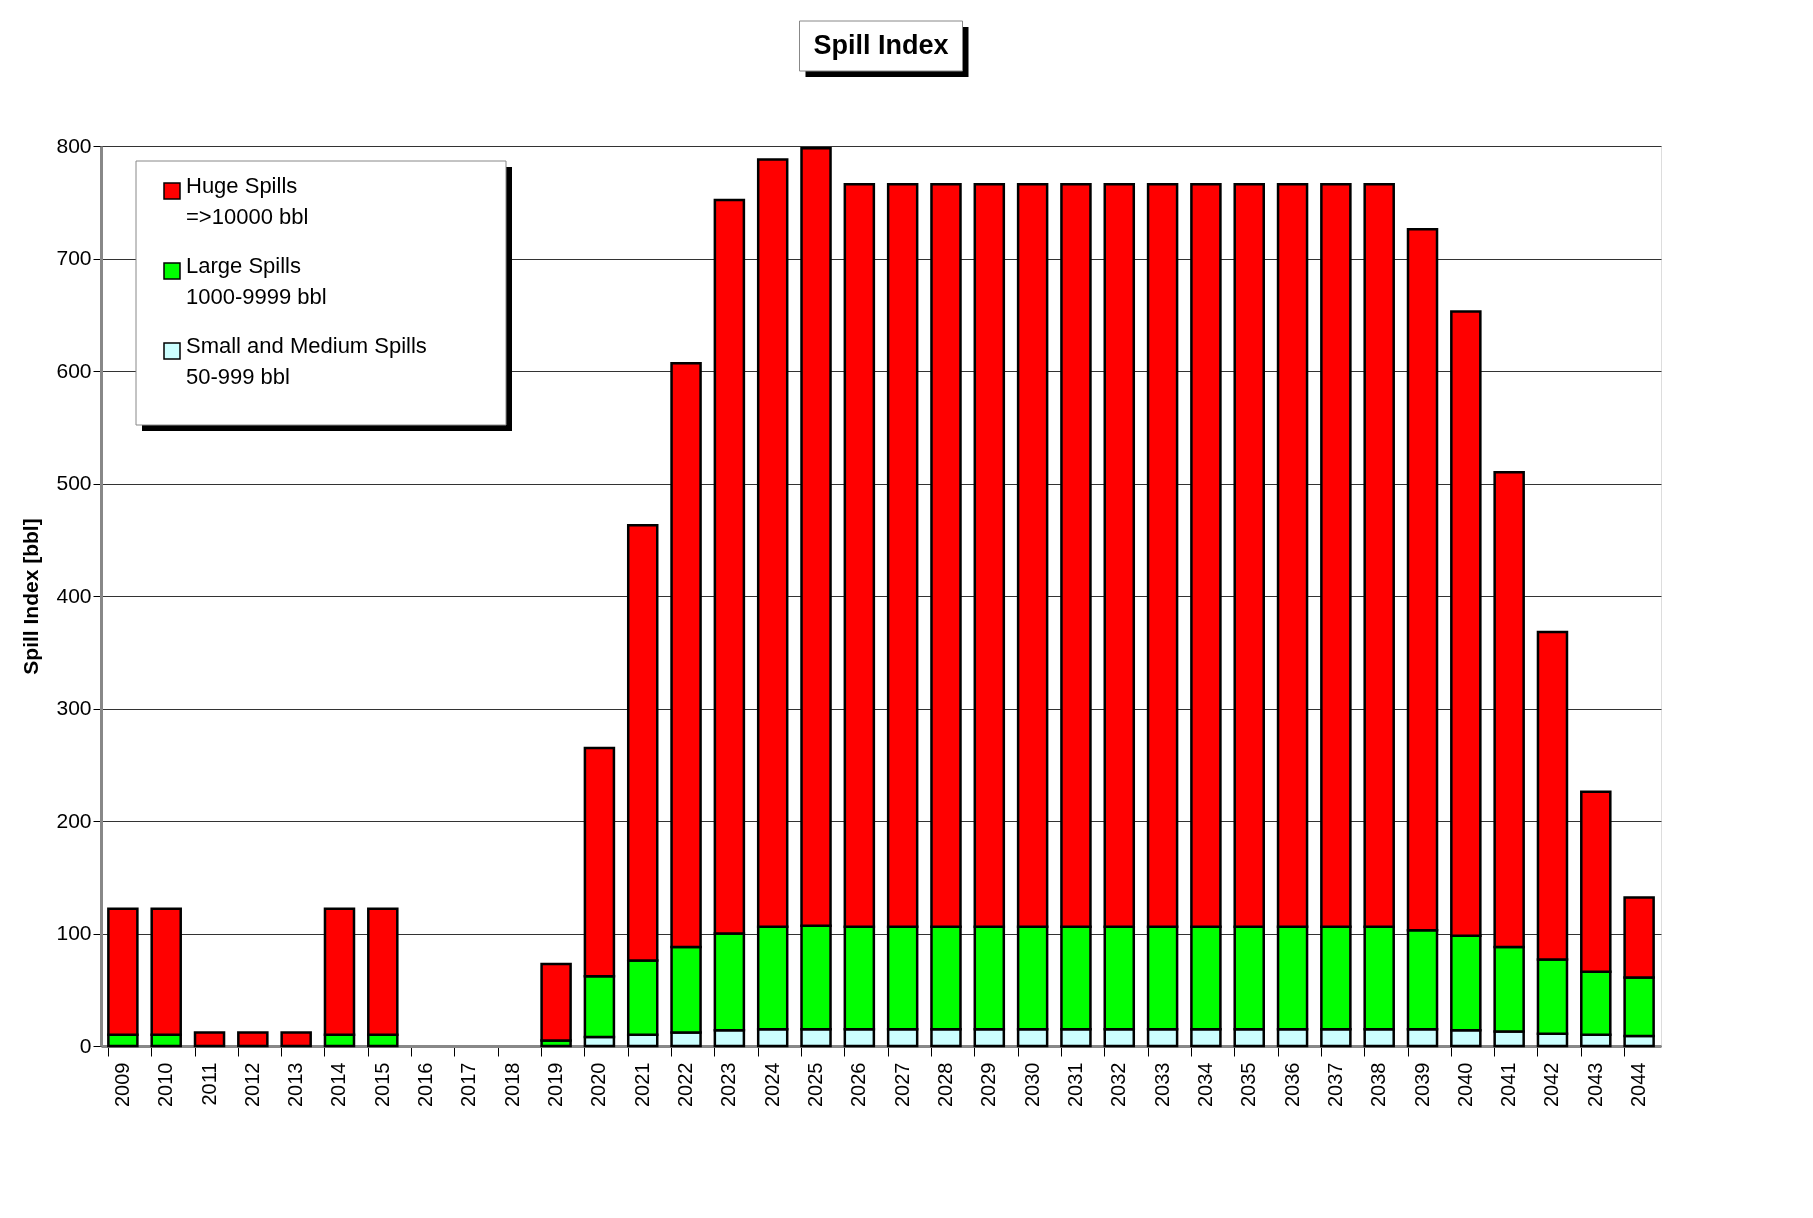 The image size is (1813, 1218). I want to click on x-tick-label: 2009, so click(121, 1084).